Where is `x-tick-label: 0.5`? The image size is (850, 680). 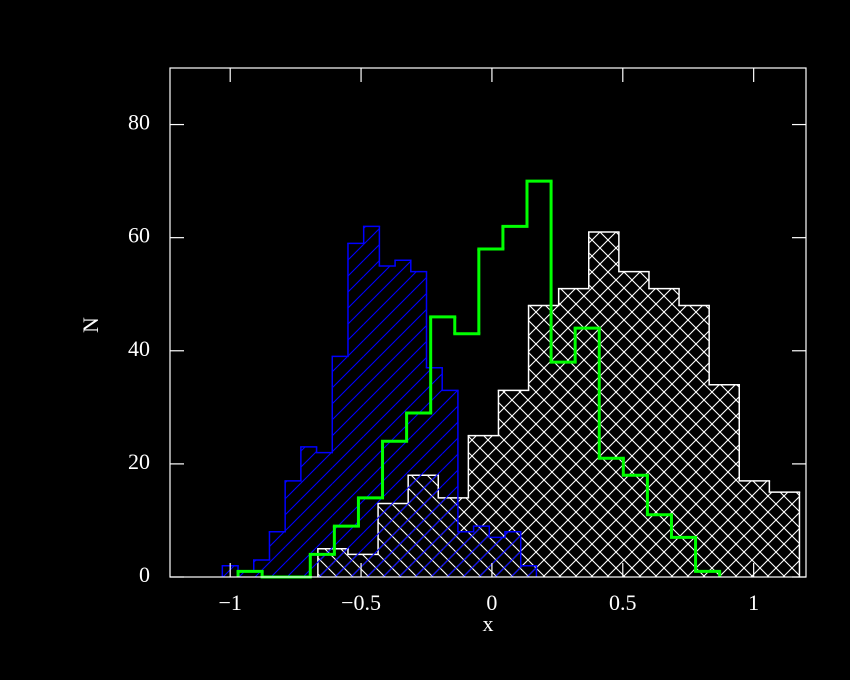
x-tick-label: 0.5 is located at coordinates (623, 602).